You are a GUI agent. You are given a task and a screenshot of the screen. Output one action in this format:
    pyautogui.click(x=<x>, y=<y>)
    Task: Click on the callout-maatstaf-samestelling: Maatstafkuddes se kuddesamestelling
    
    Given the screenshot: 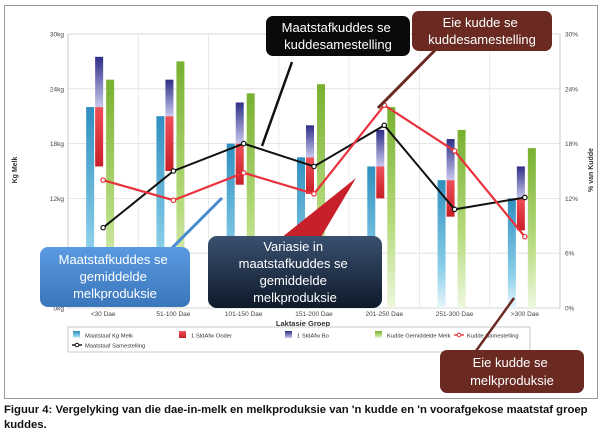 What is the action you would take?
    pyautogui.click(x=338, y=36)
    